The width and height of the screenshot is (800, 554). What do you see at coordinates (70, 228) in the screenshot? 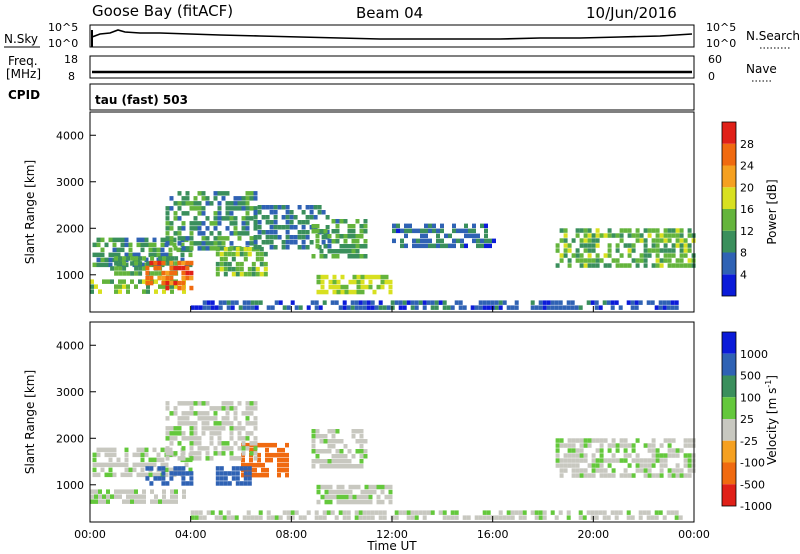
I see `y-tick-label: 2000` at bounding box center [70, 228].